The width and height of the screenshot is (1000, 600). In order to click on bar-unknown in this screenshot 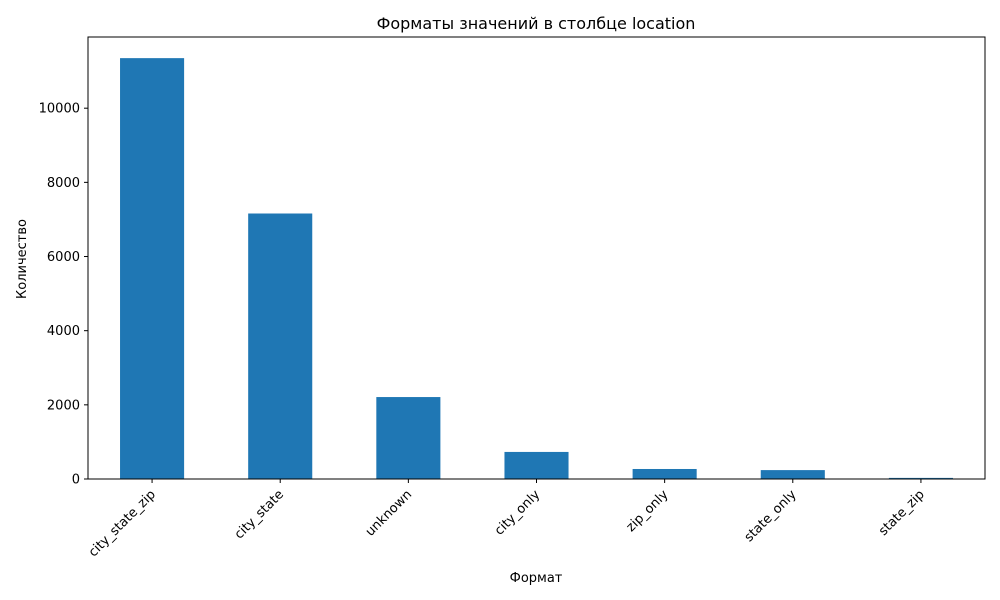, I will do `click(408, 438)`.